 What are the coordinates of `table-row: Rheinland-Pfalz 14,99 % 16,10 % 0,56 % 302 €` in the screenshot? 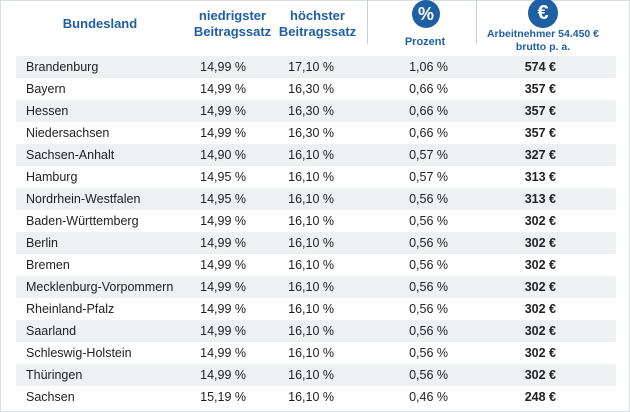 It's located at (316, 309).